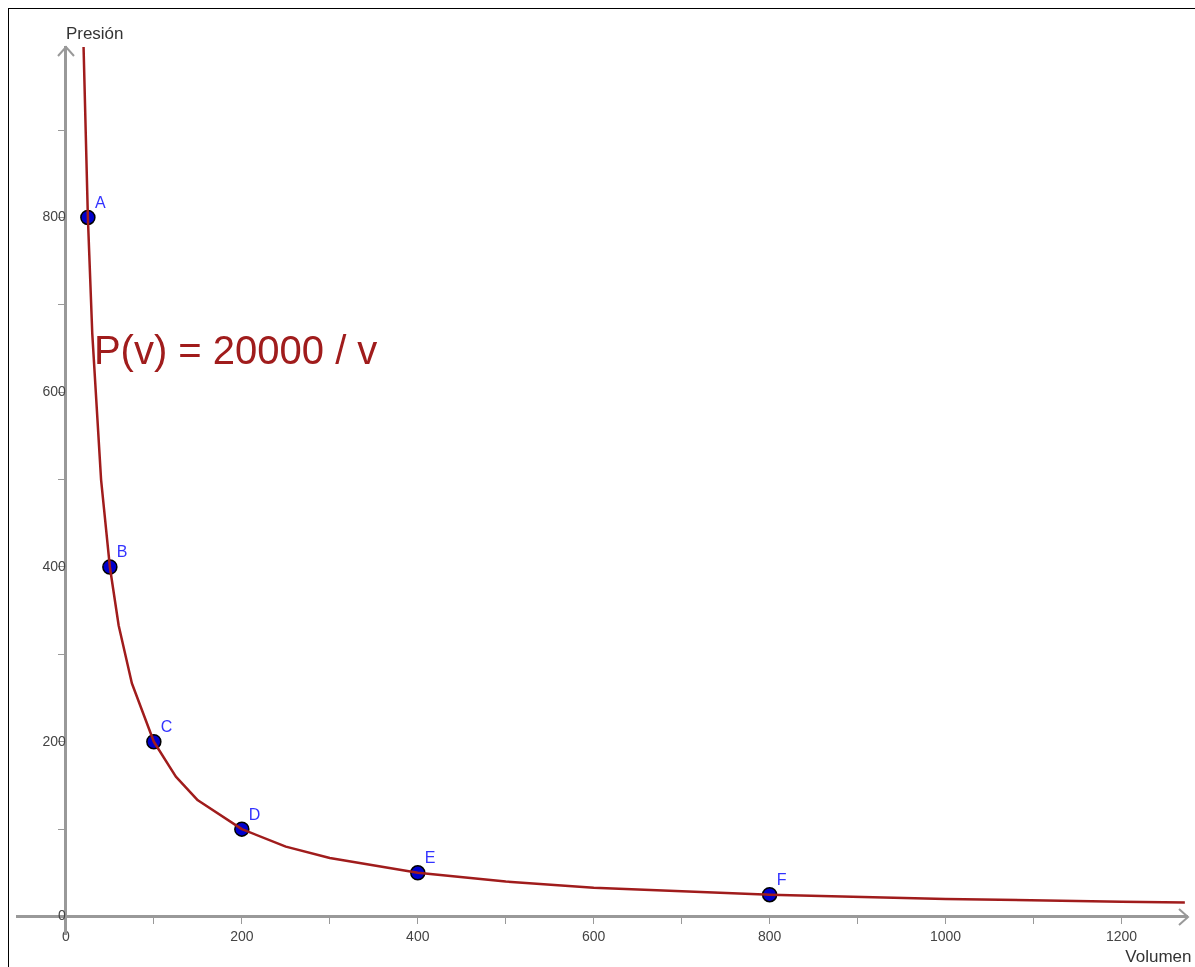 The width and height of the screenshot is (1195, 967). I want to click on annotation: A, so click(100, 202).